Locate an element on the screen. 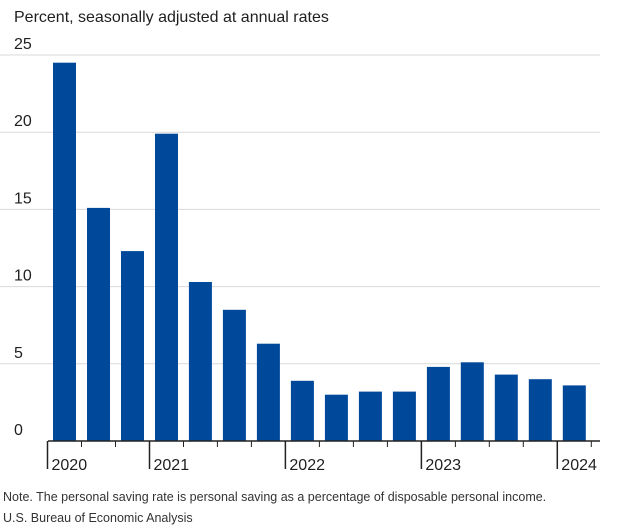 The image size is (624, 527). x-year-label: 2022 is located at coordinates (307, 465).